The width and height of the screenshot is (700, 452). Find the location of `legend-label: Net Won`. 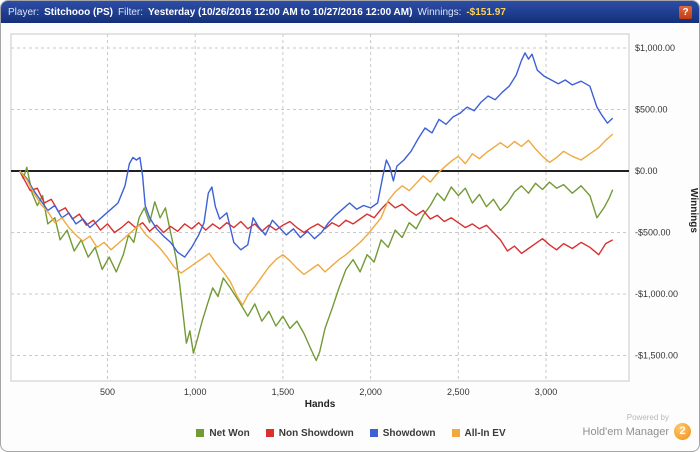

legend-label: Net Won is located at coordinates (229, 433).